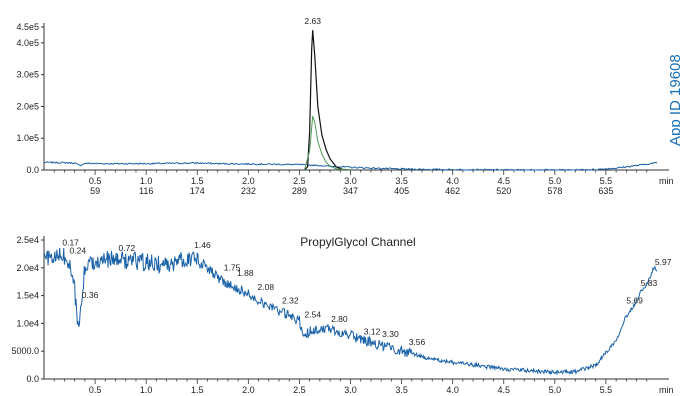  Describe the element at coordinates (663, 262) in the screenshot. I see `peak-label: 5.97` at that location.